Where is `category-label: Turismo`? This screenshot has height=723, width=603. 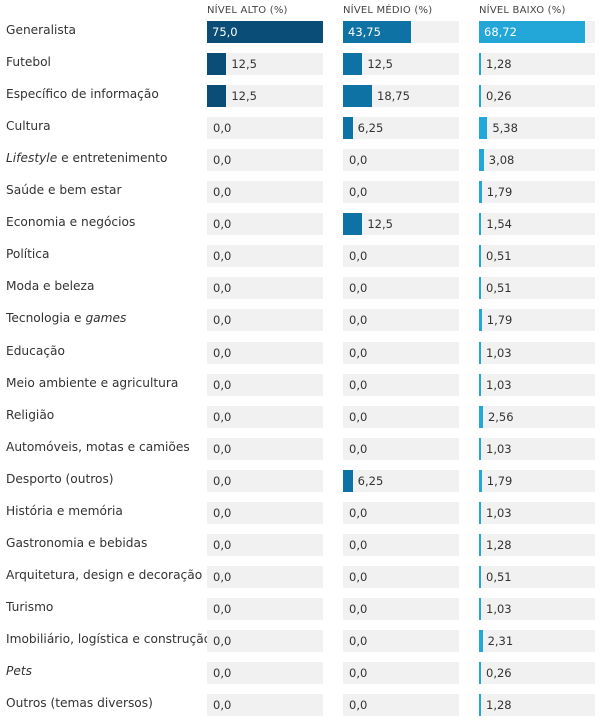 category-label: Turismo is located at coordinates (30, 606).